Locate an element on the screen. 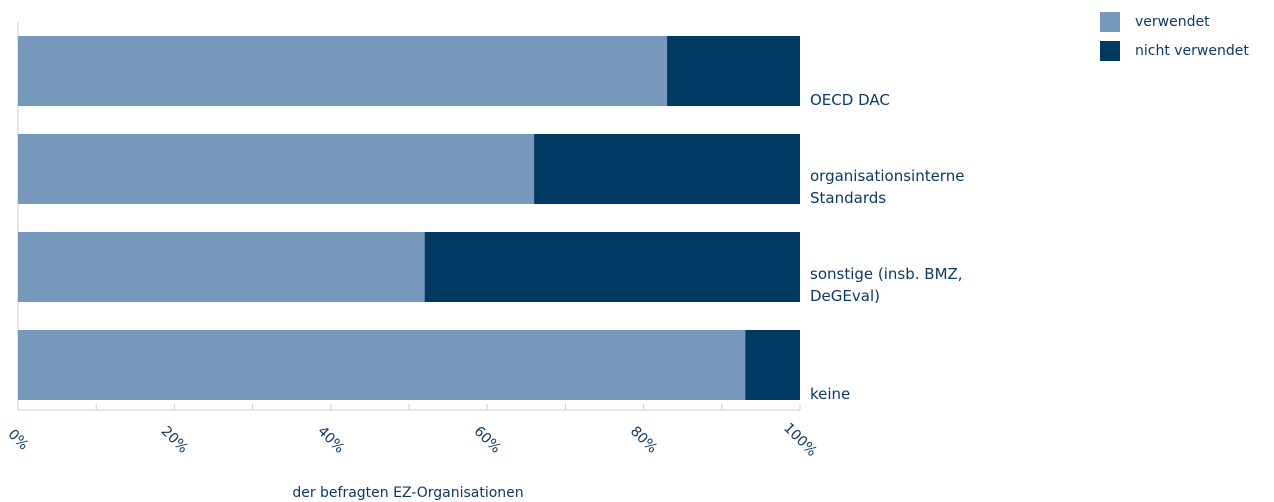  x-axis-label: der befragten EZ-Organisationen is located at coordinates (407, 493).